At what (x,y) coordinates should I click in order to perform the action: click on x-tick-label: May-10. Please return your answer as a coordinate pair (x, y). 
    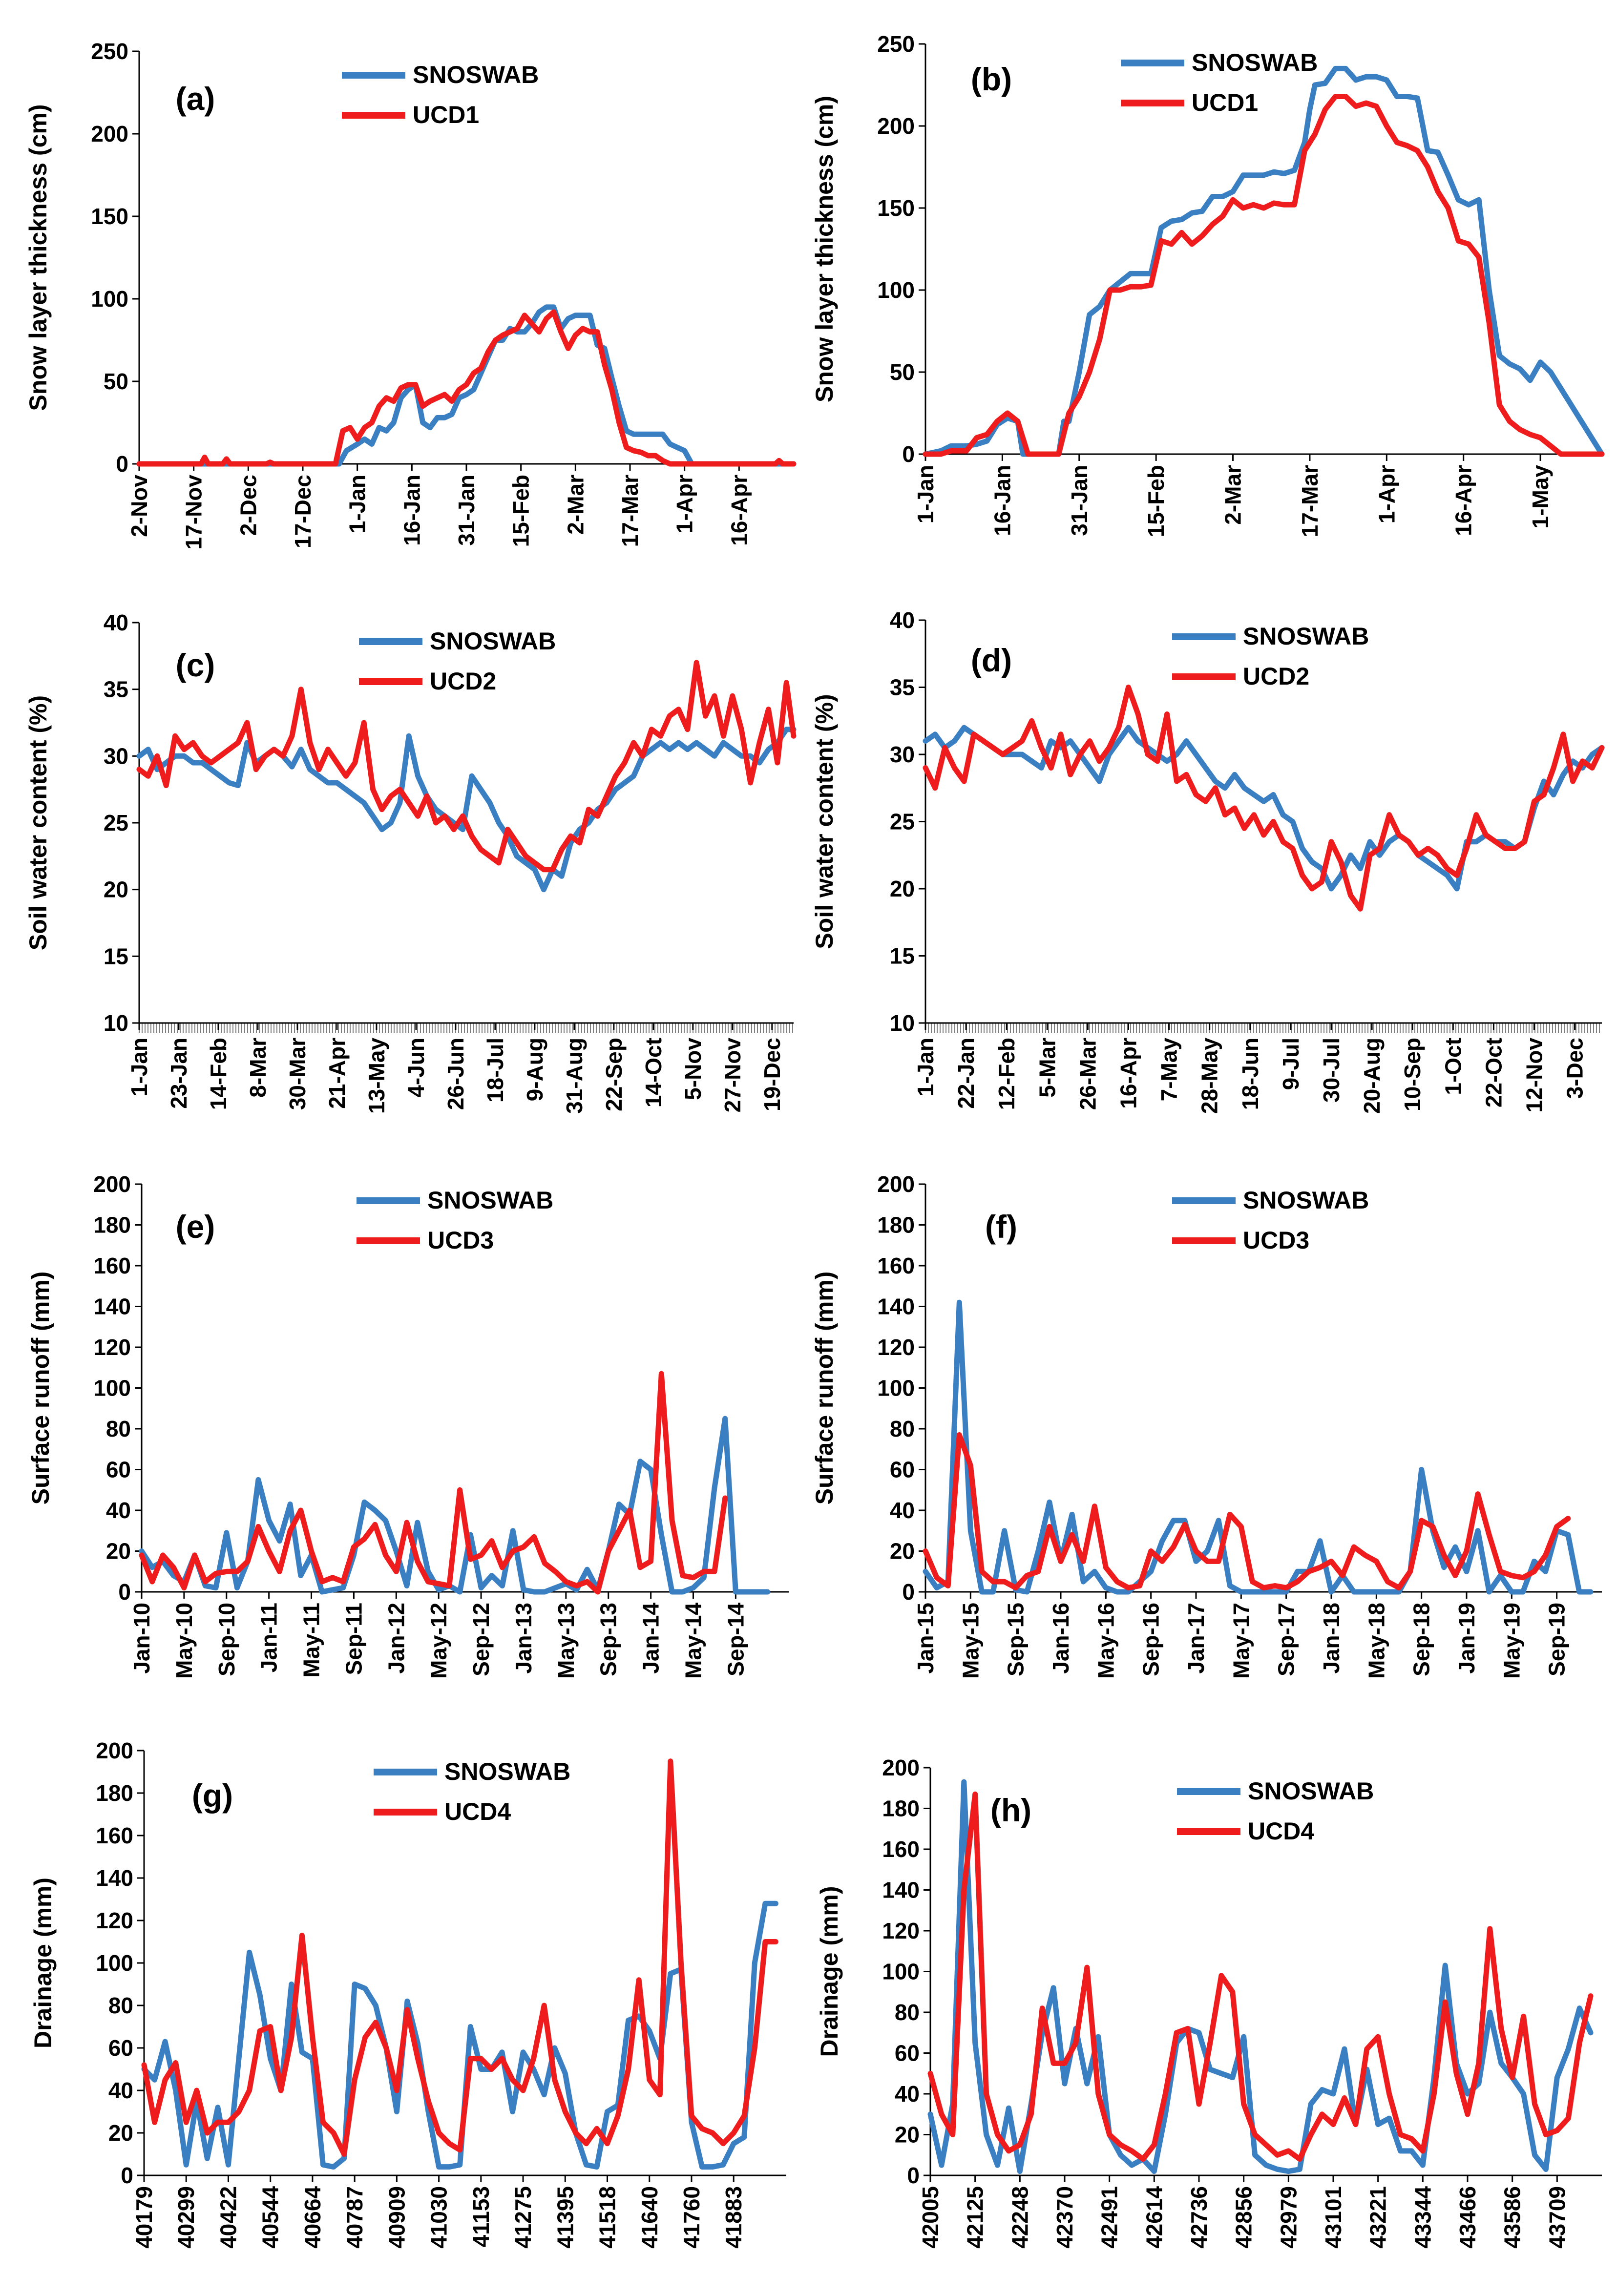
    Looking at the image, I should click on (184, 1641).